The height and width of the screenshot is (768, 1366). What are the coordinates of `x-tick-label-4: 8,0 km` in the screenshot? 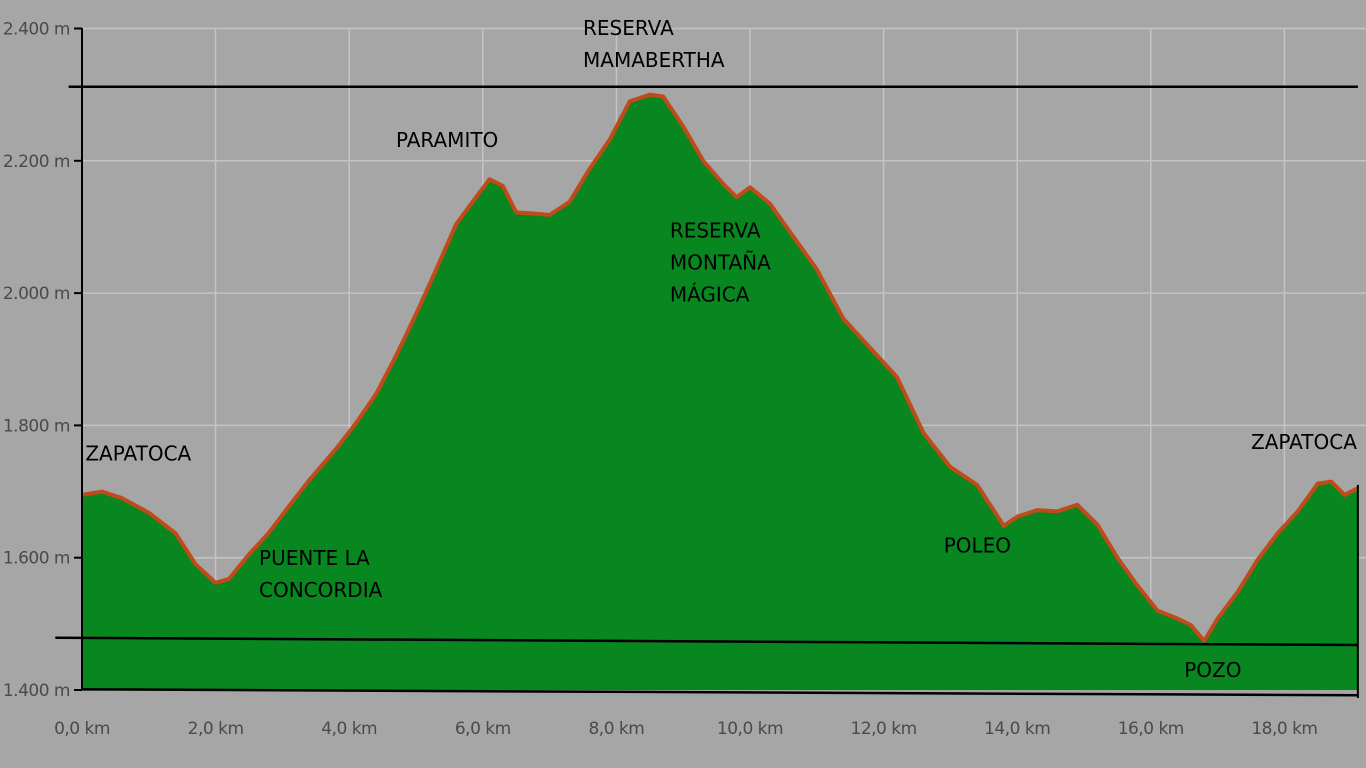 It's located at (616, 729).